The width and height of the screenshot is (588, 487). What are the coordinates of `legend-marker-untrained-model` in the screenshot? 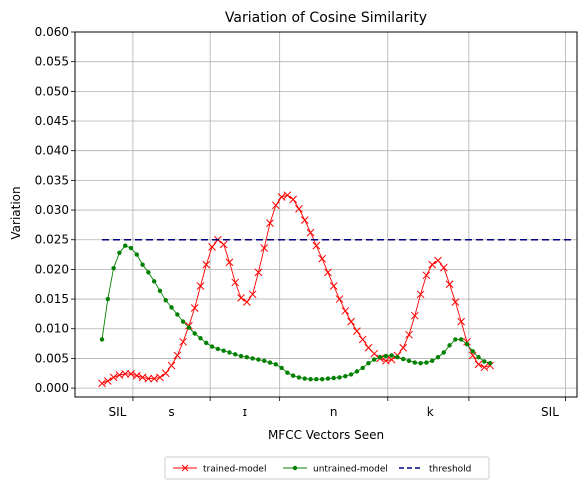 It's located at (295, 468).